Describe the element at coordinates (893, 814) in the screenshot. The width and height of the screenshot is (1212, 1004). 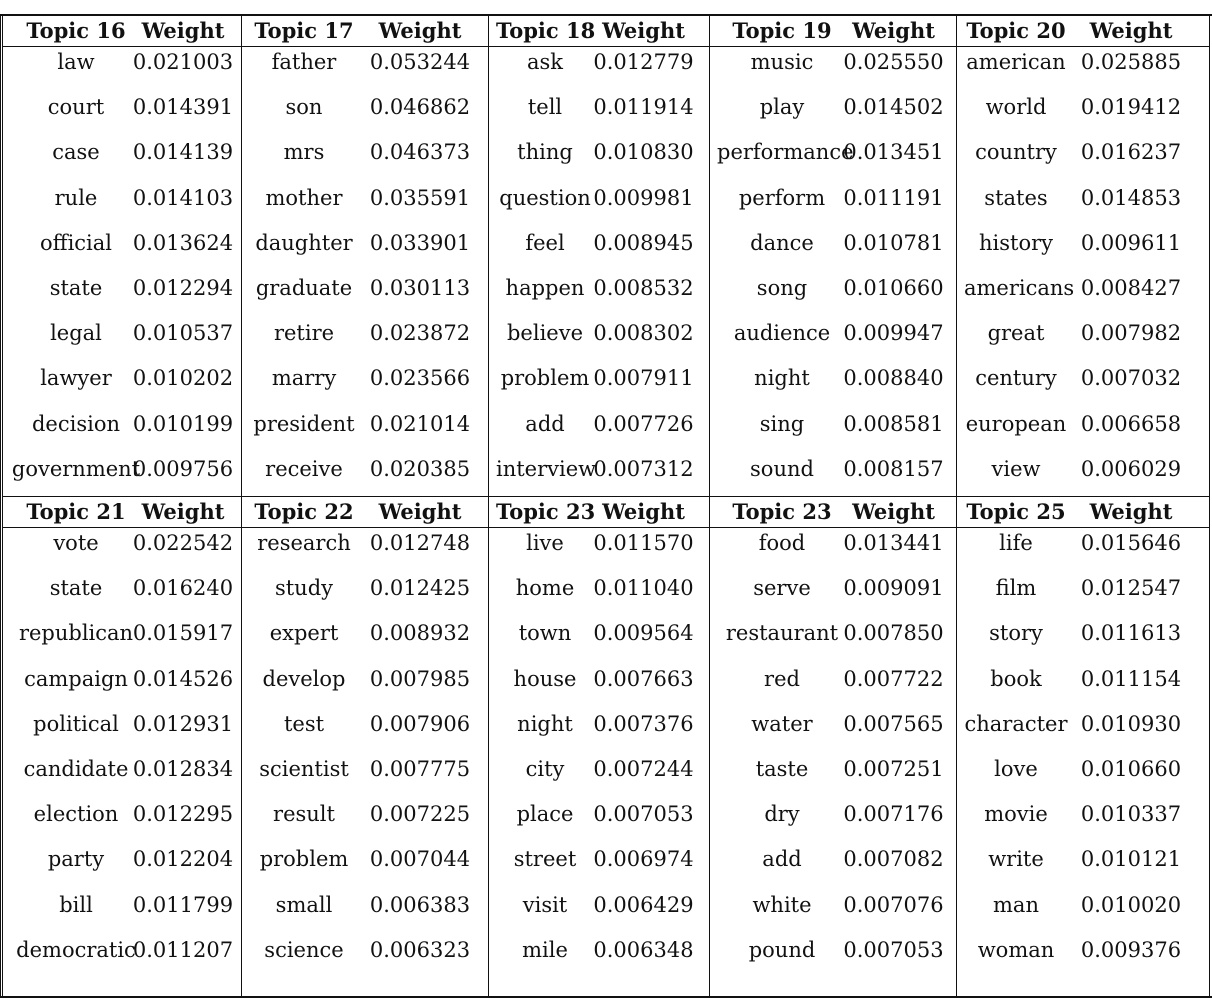
I see `weight-cell: 0.007176` at that location.